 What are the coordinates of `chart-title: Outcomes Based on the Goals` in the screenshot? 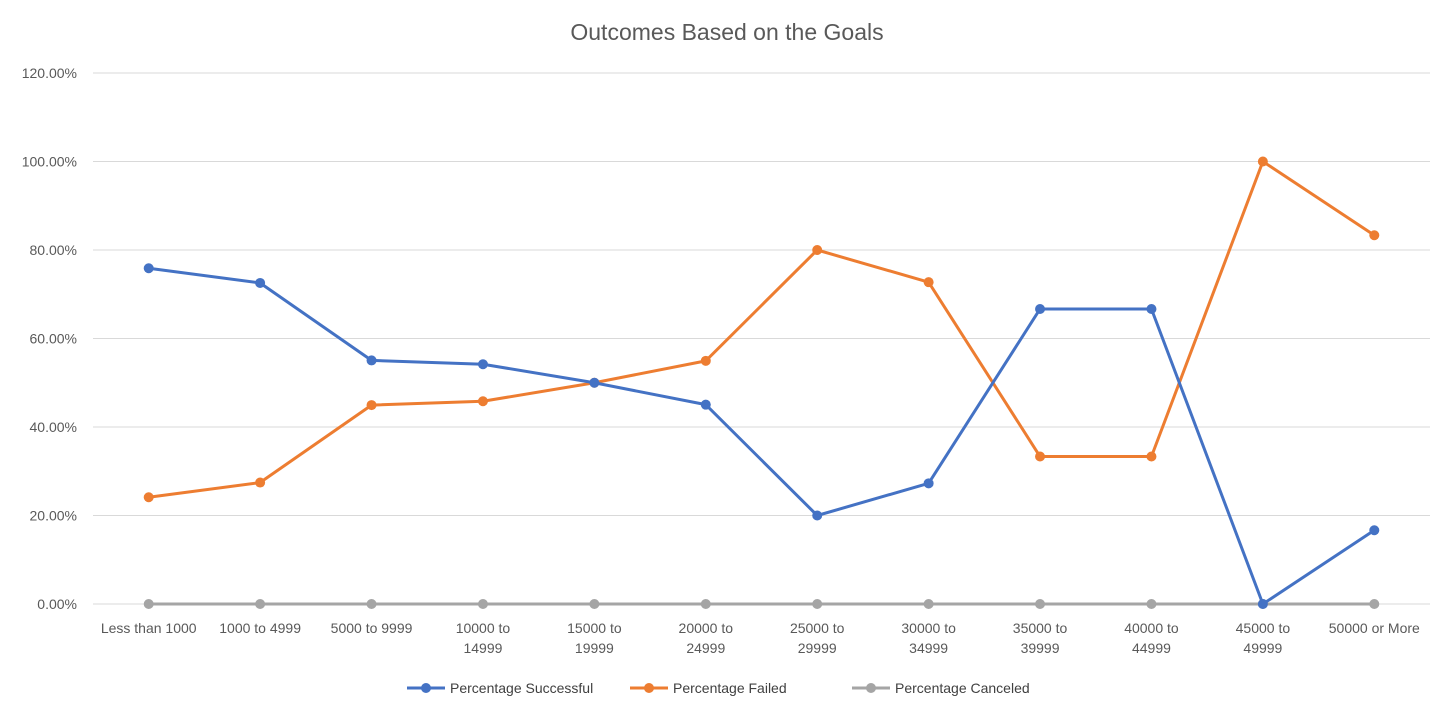 It's located at (726, 32).